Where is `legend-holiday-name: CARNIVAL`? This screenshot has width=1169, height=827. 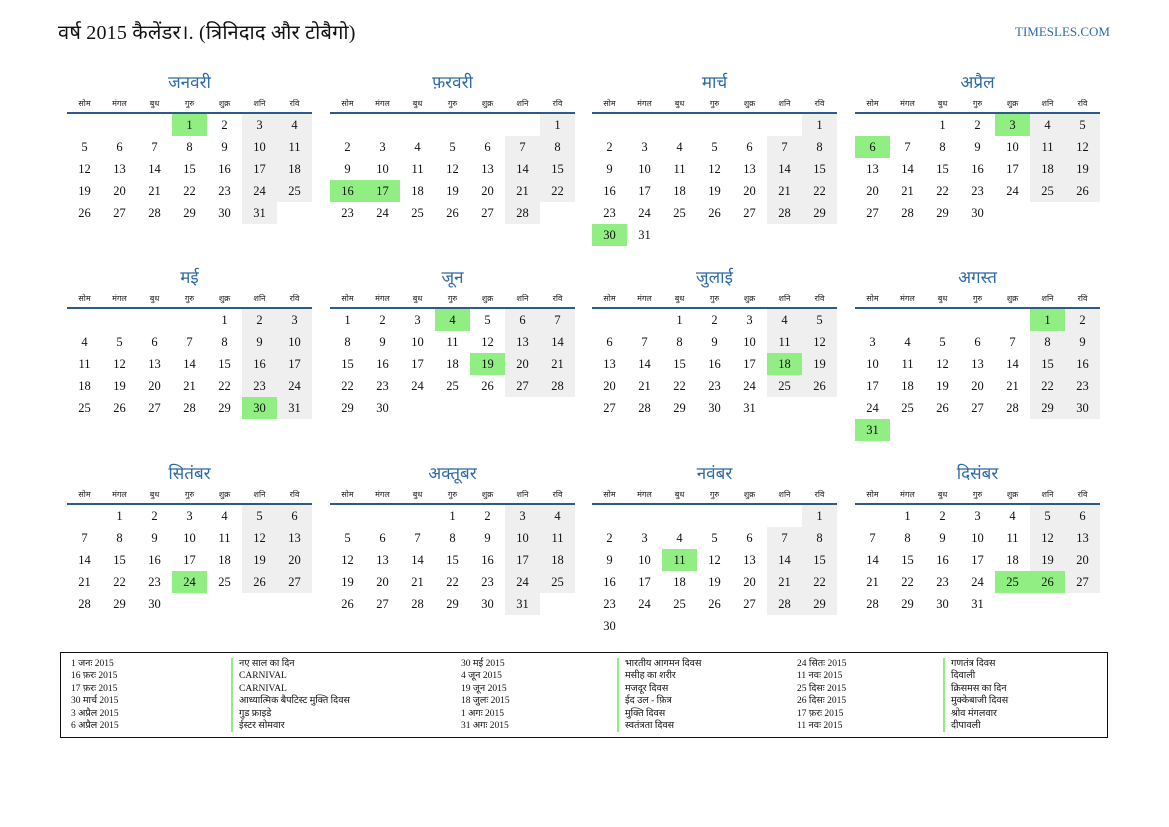
legend-holiday-name: CARNIVAL is located at coordinates (263, 688).